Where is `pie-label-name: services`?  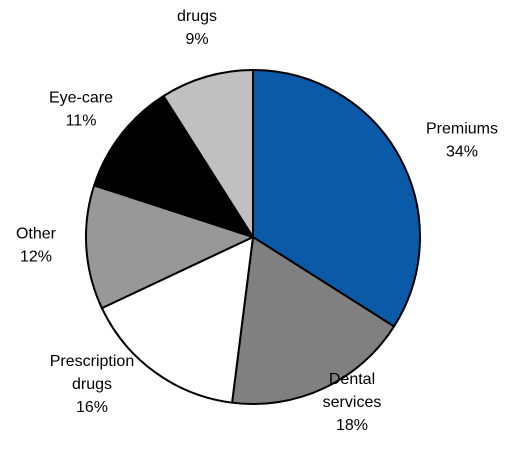
pie-label-name: services is located at coordinates (352, 402).